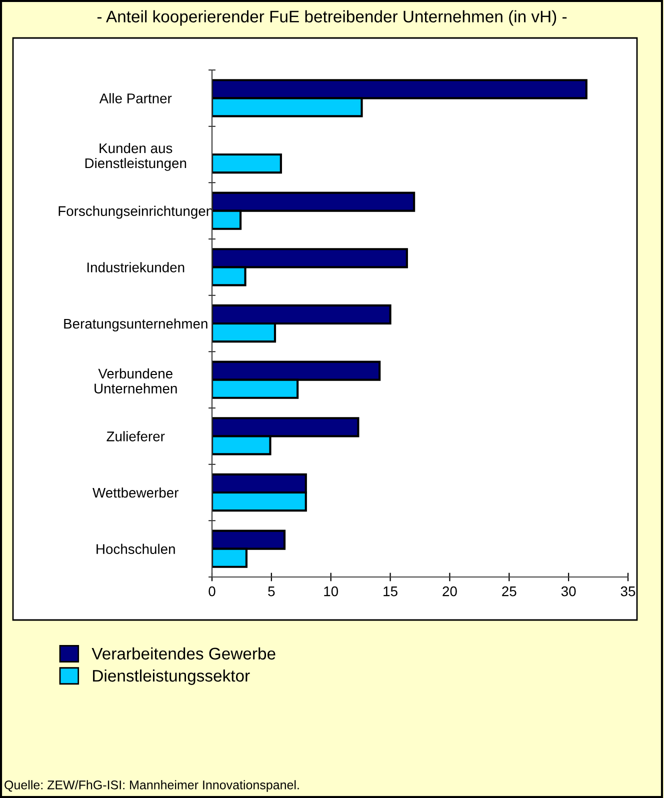 The image size is (664, 798). What do you see at coordinates (135, 436) in the screenshot?
I see `y-tick-label: Zulieferer` at bounding box center [135, 436].